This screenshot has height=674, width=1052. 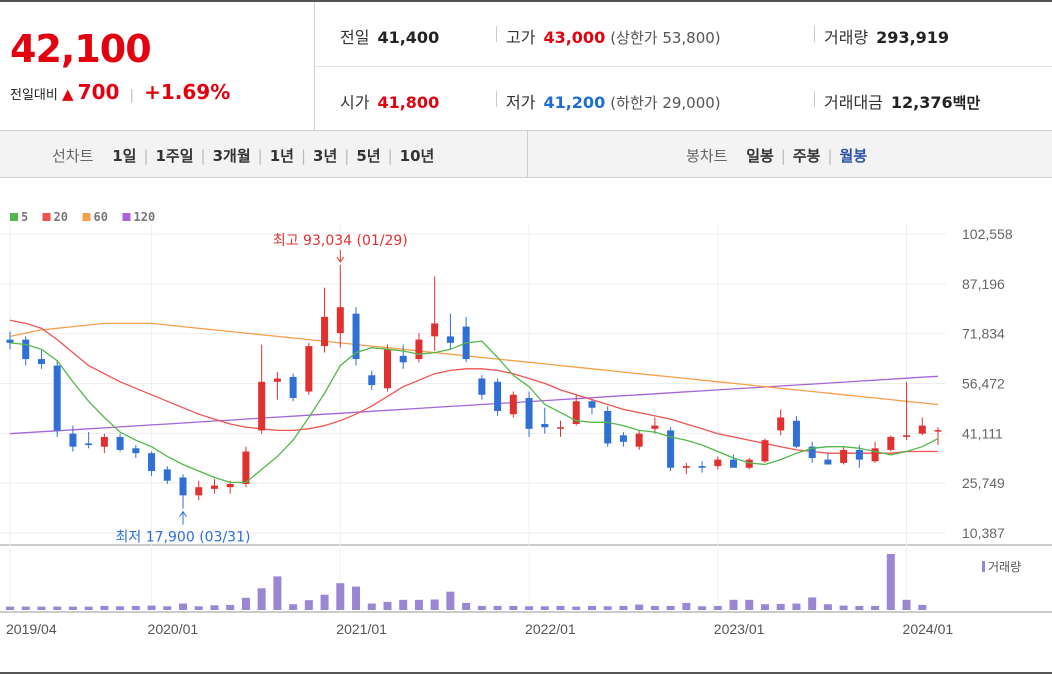 What do you see at coordinates (417, 156) in the screenshot?
I see `line-tab-6: 10년` at bounding box center [417, 156].